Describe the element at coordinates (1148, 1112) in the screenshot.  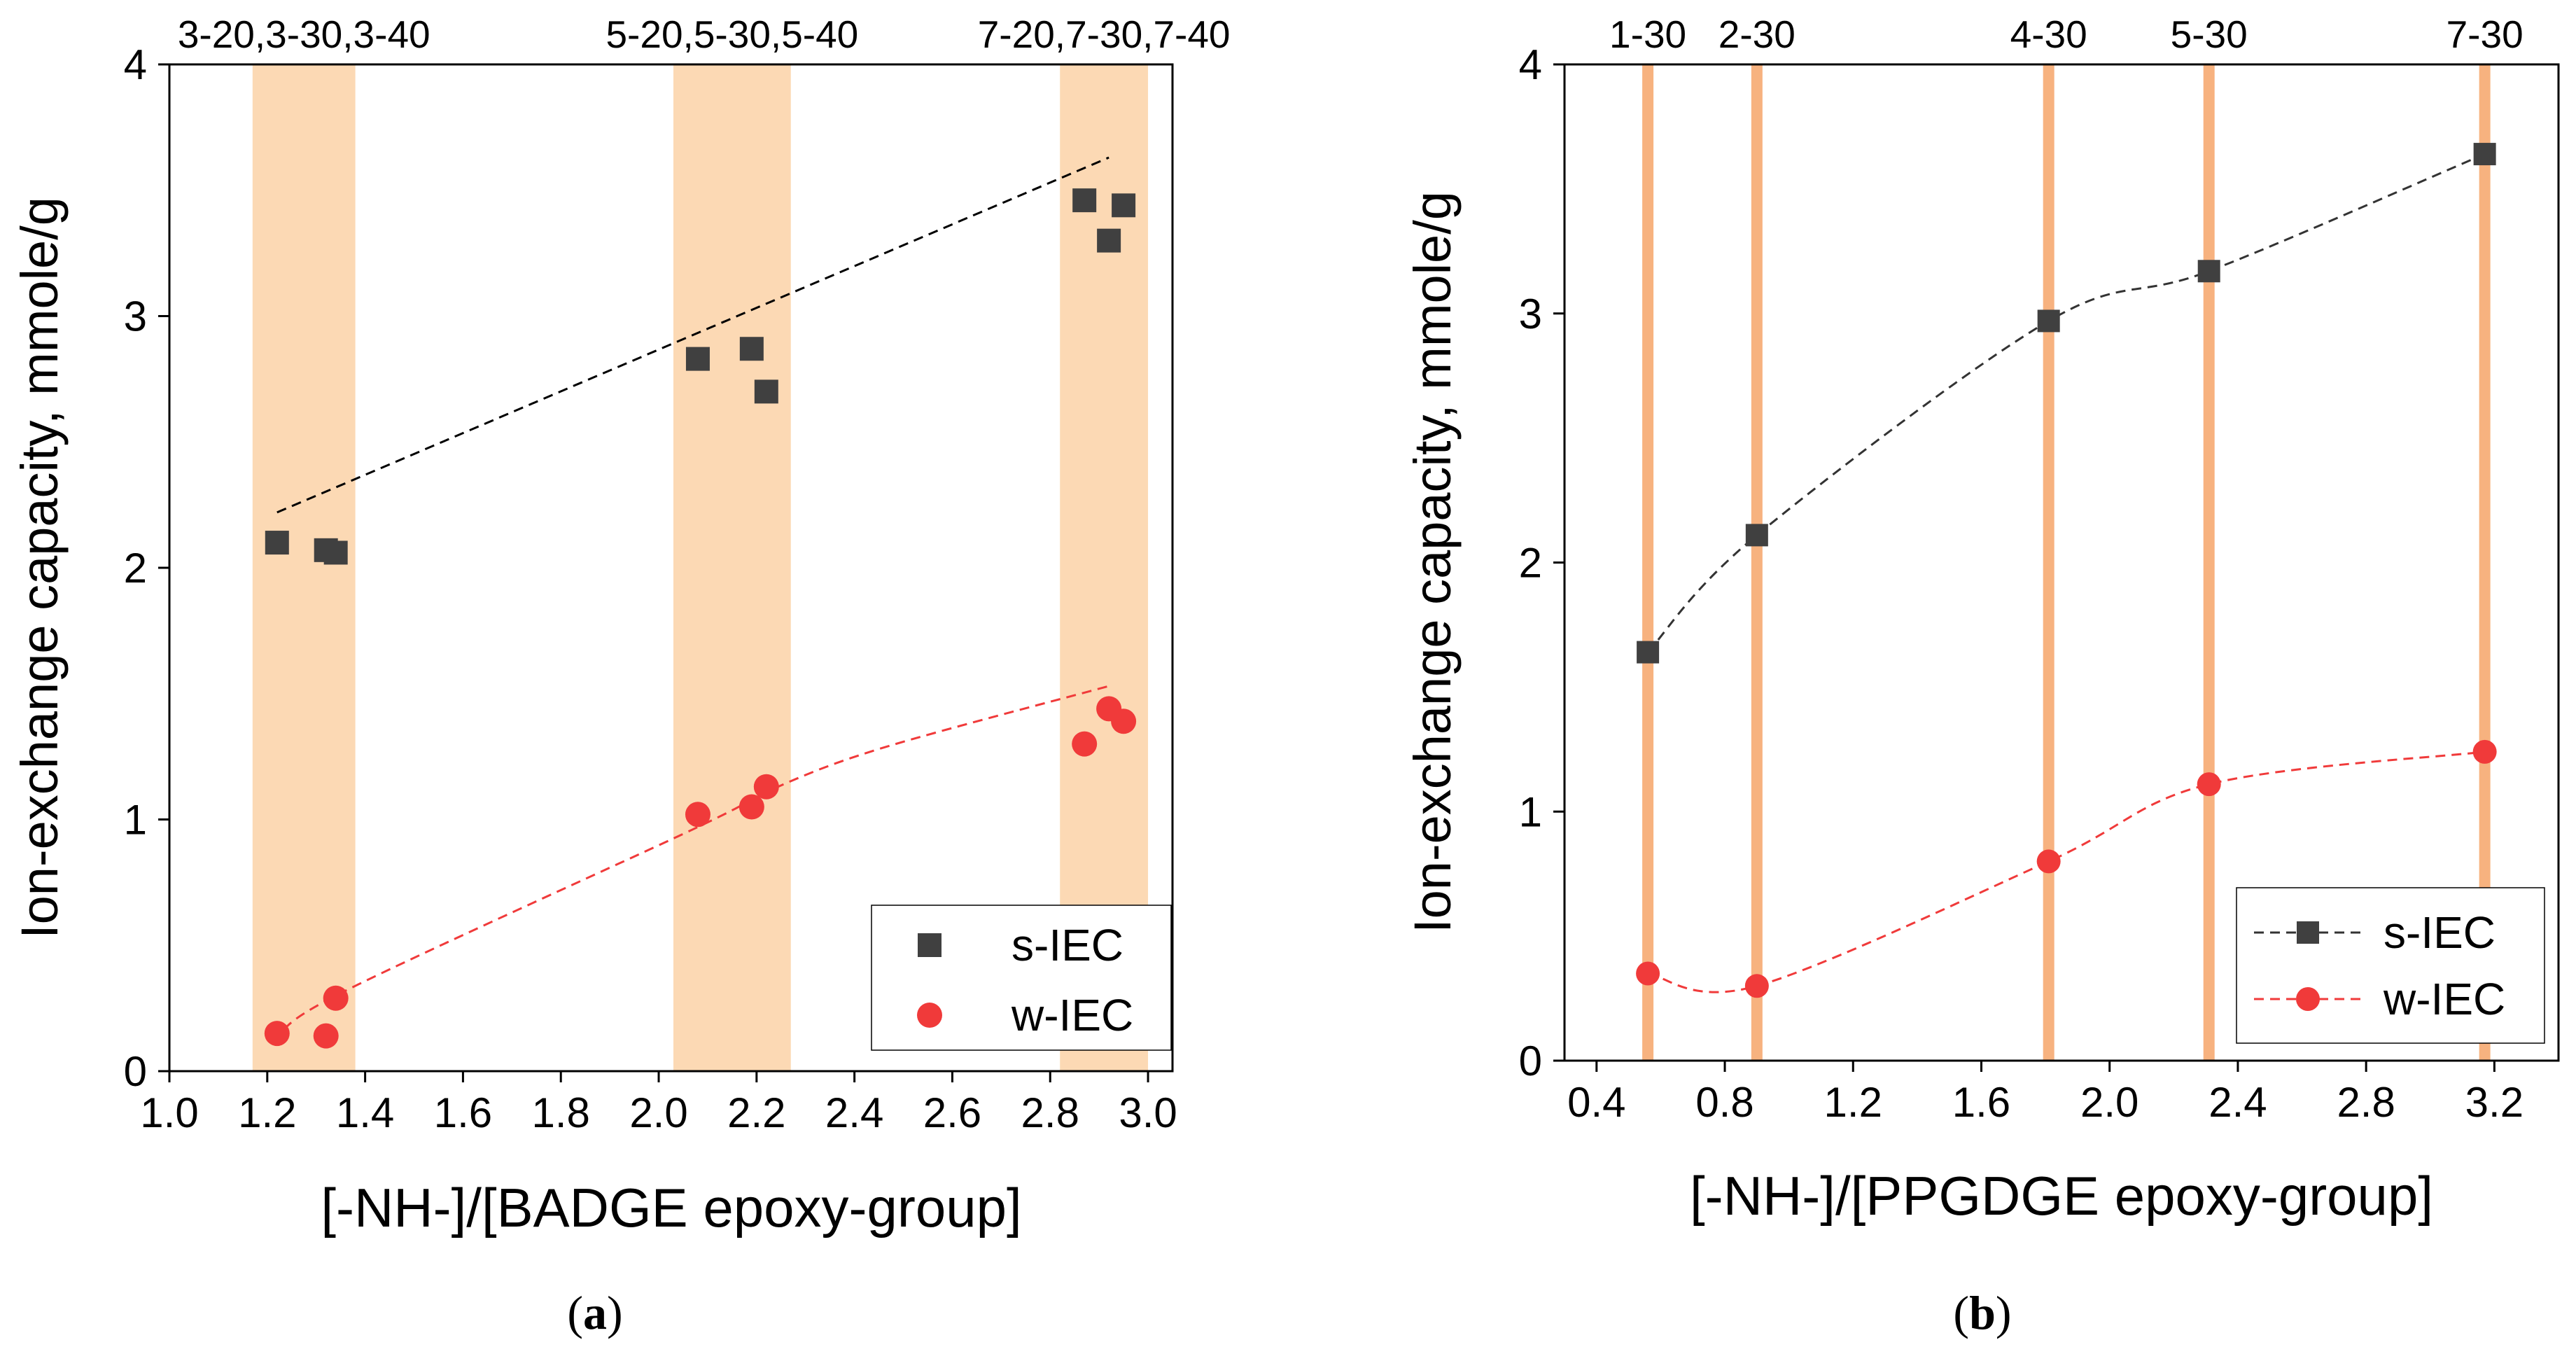
I see `a-x-tick-label: 3.0` at that location.